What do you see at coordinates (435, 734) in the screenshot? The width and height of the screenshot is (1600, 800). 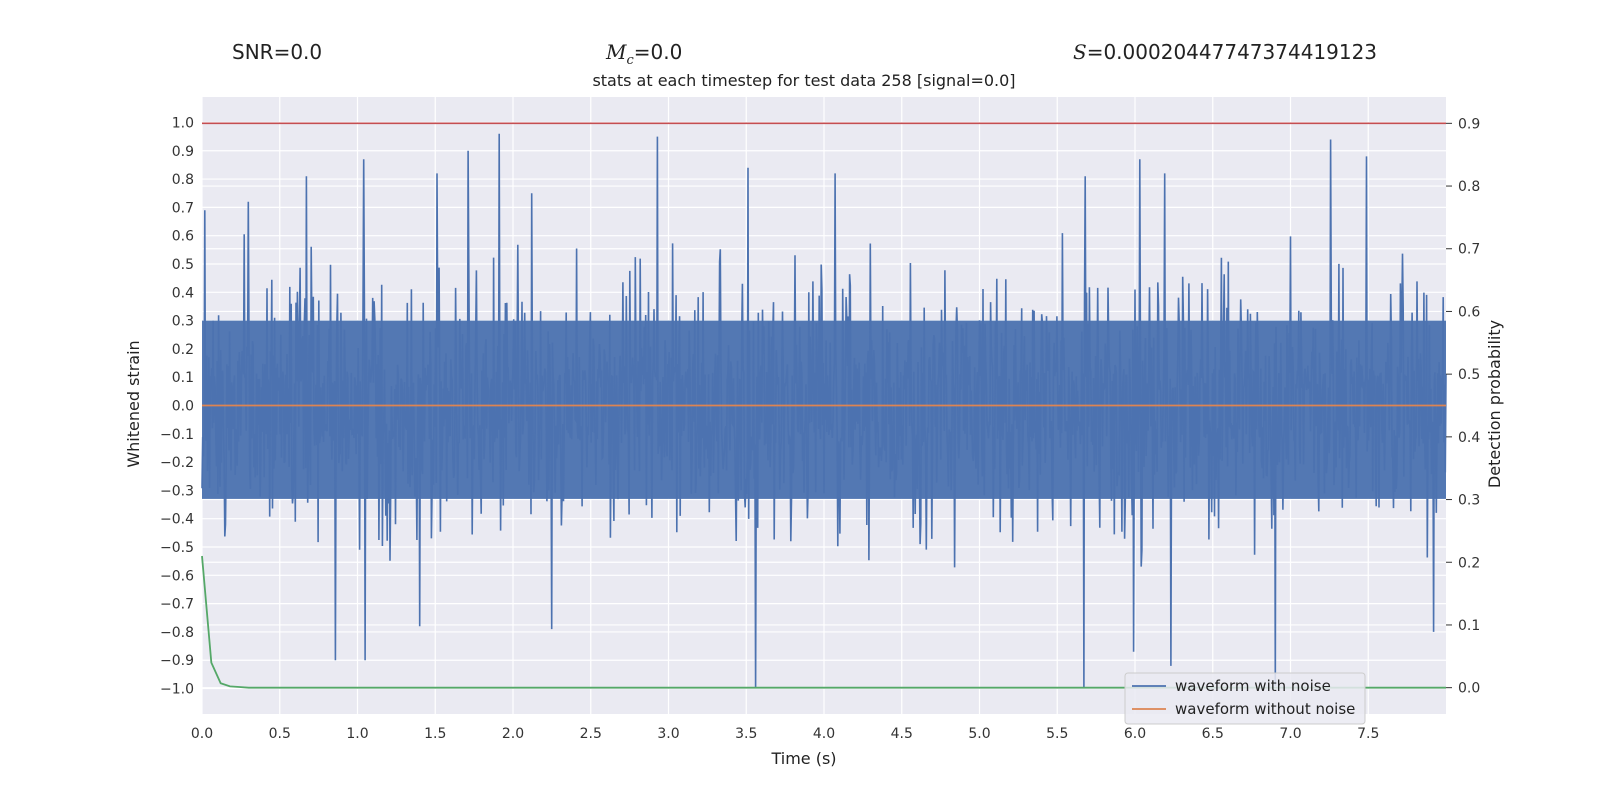 I see `x-tick-label: 1.5` at bounding box center [435, 734].